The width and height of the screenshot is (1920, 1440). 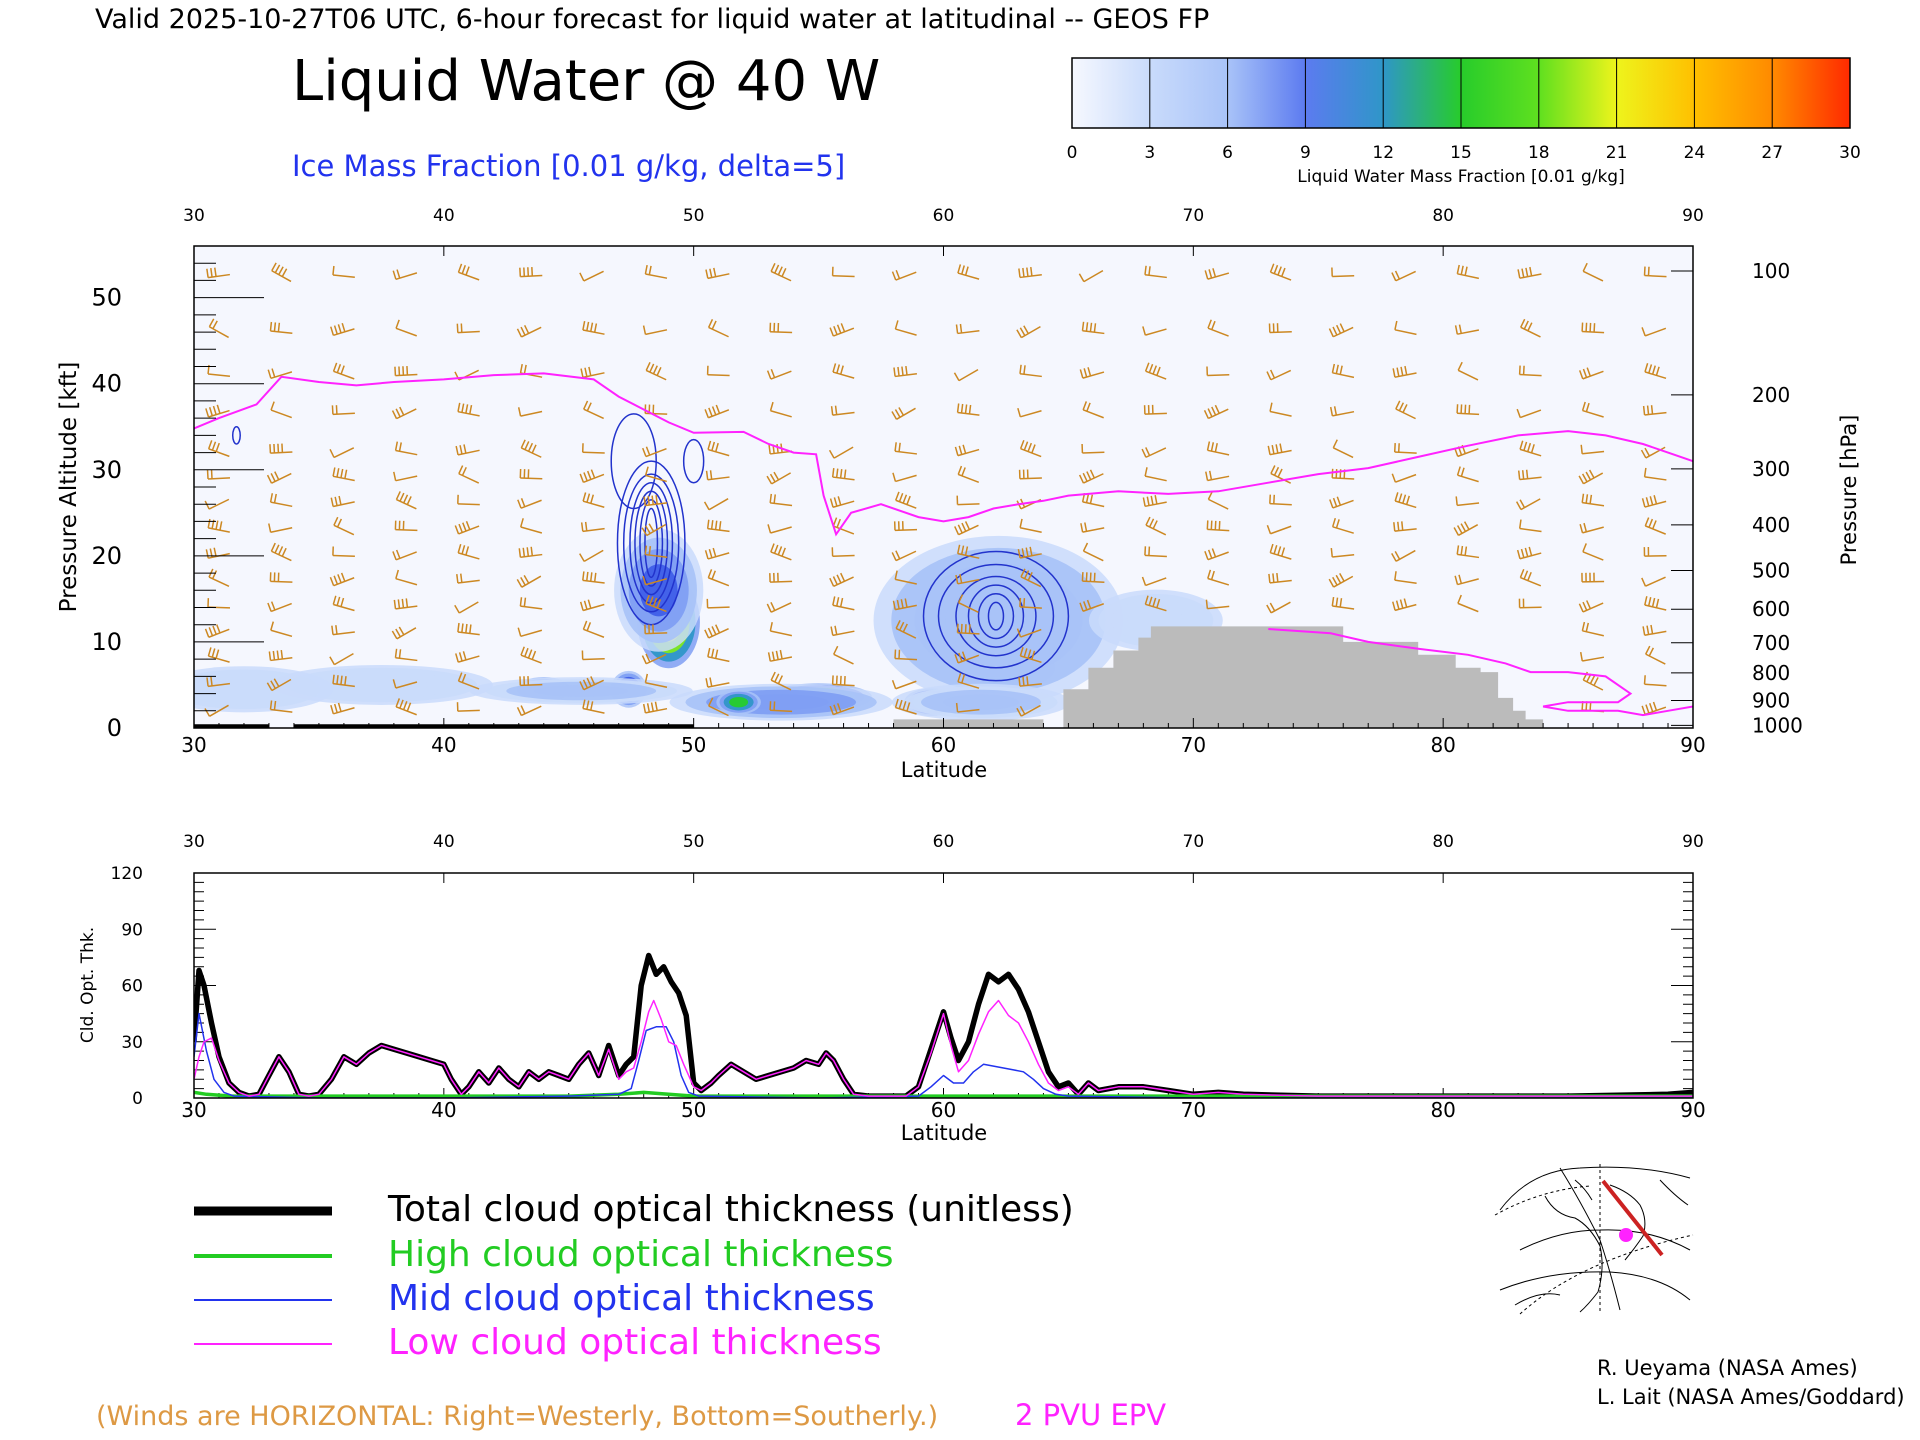 I want to click on pressure-tick-label: 1000, so click(x=1777, y=725).